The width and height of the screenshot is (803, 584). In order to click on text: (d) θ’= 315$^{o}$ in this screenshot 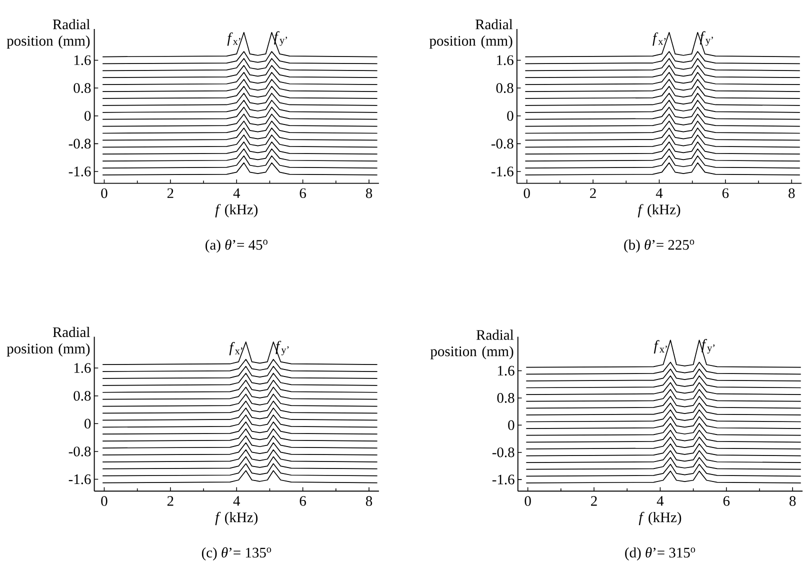, I will do `click(660, 554)`.